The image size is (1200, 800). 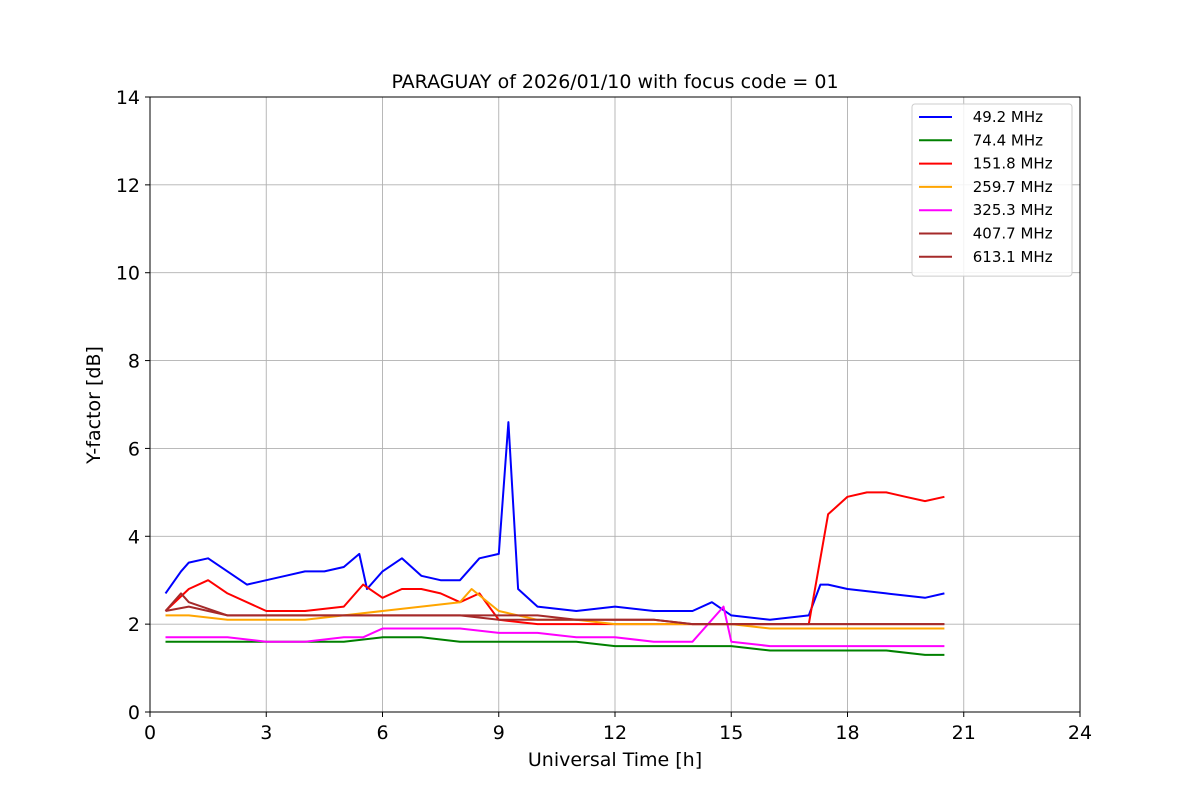 What do you see at coordinates (1080, 733) in the screenshot?
I see `x-tick-label: 24` at bounding box center [1080, 733].